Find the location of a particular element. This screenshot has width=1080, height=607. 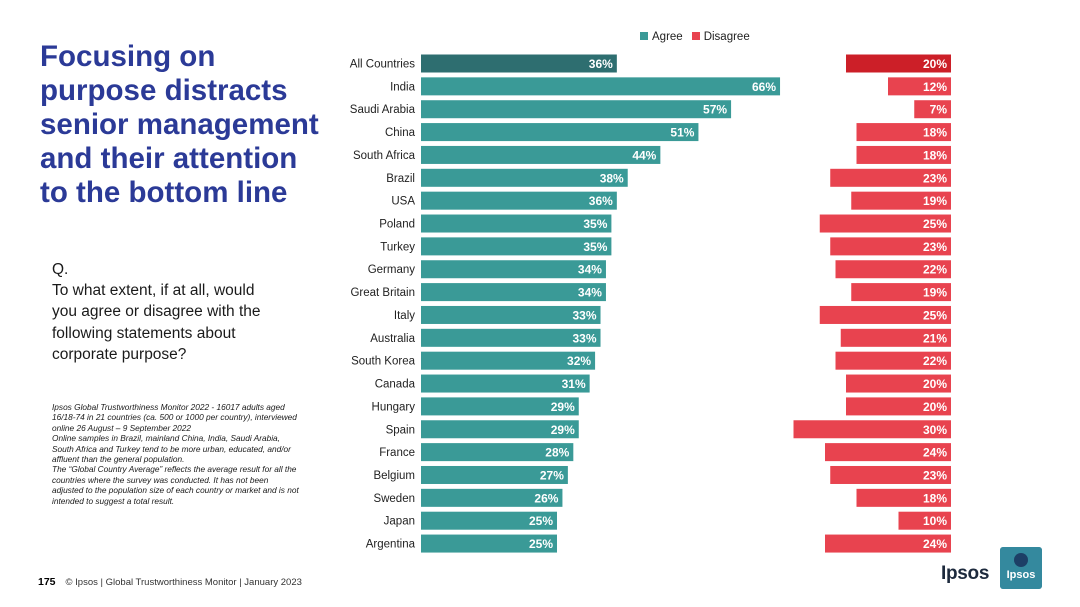

agree-value-label: 29% is located at coordinates (563, 430).